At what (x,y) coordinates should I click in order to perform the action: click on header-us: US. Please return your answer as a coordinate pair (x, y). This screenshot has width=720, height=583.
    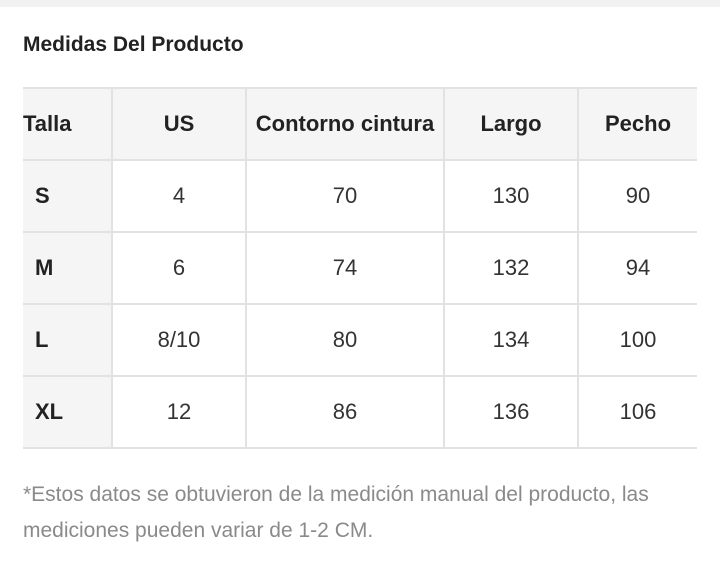
    Looking at the image, I should click on (179, 124).